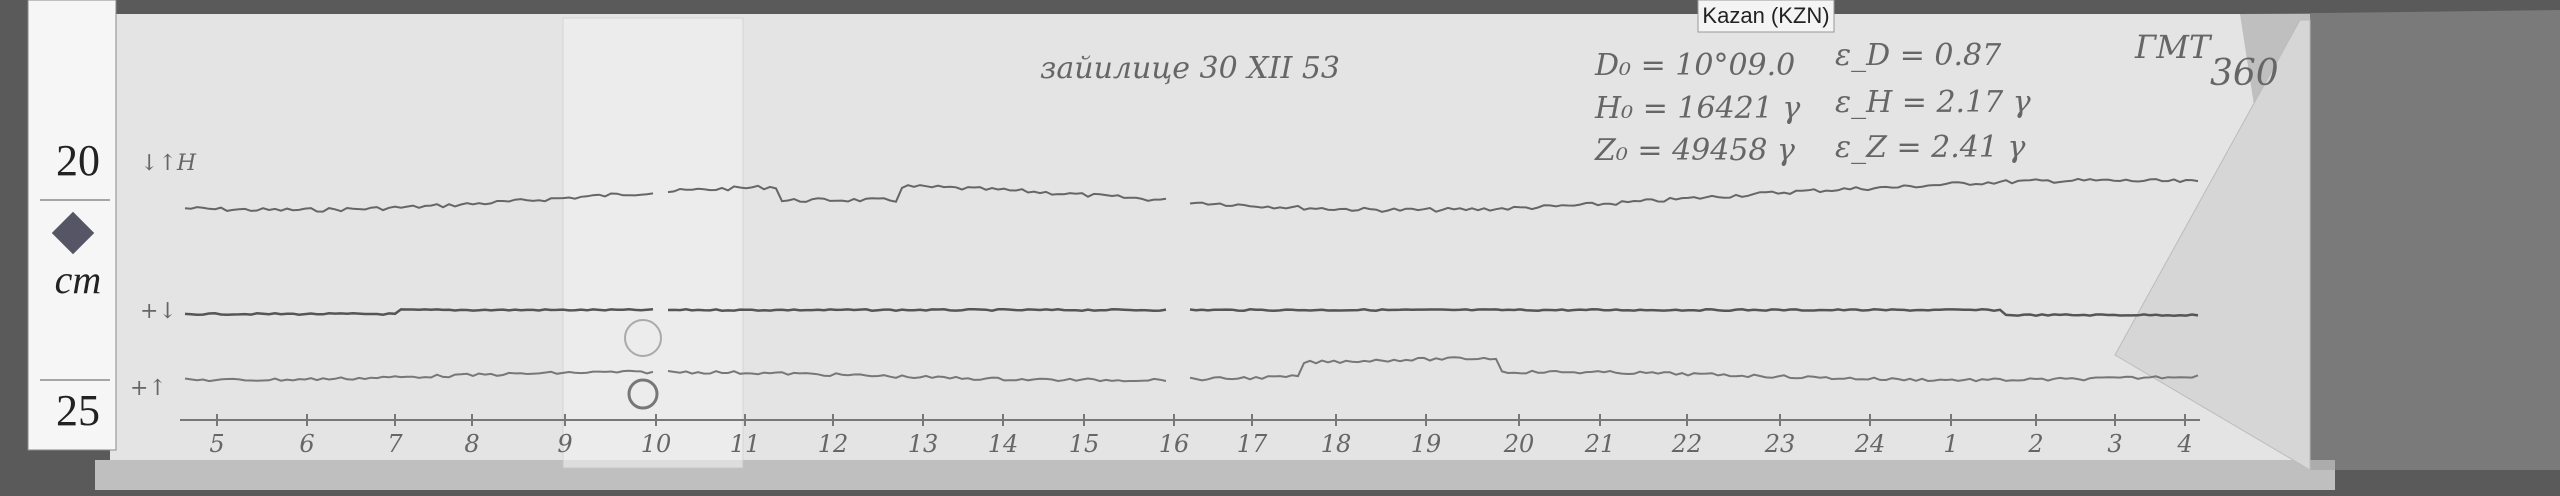 This screenshot has height=496, width=2560. What do you see at coordinates (1215, 475) in the screenshot?
I see `paper-edge` at bounding box center [1215, 475].